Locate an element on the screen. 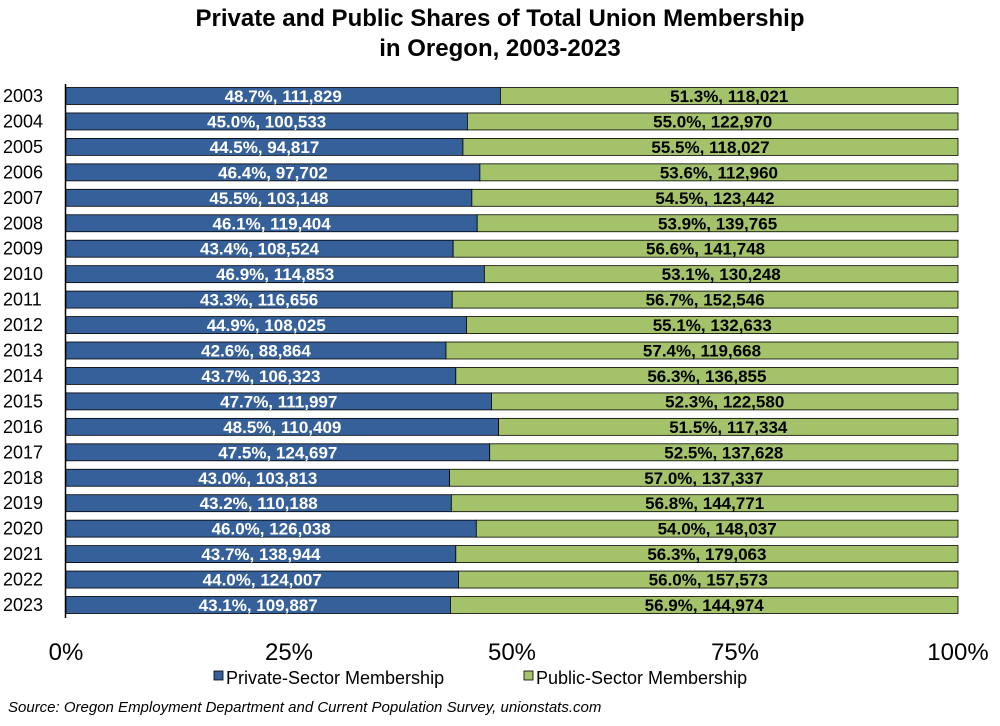 The image size is (1000, 726). private-data-label: 47.5%, 124,697 is located at coordinates (277, 452).